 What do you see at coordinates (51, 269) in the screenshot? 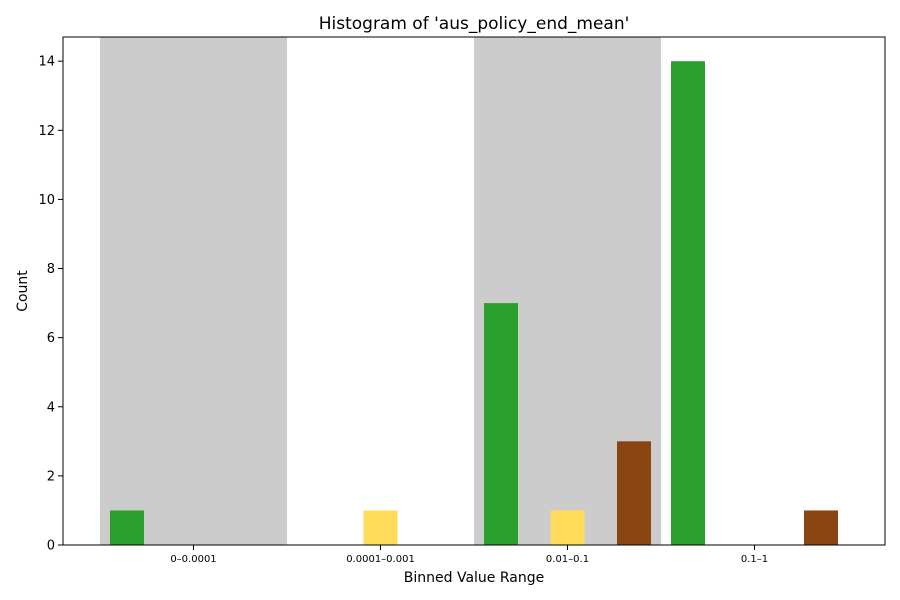
I see `y-tick-label: 8` at bounding box center [51, 269].